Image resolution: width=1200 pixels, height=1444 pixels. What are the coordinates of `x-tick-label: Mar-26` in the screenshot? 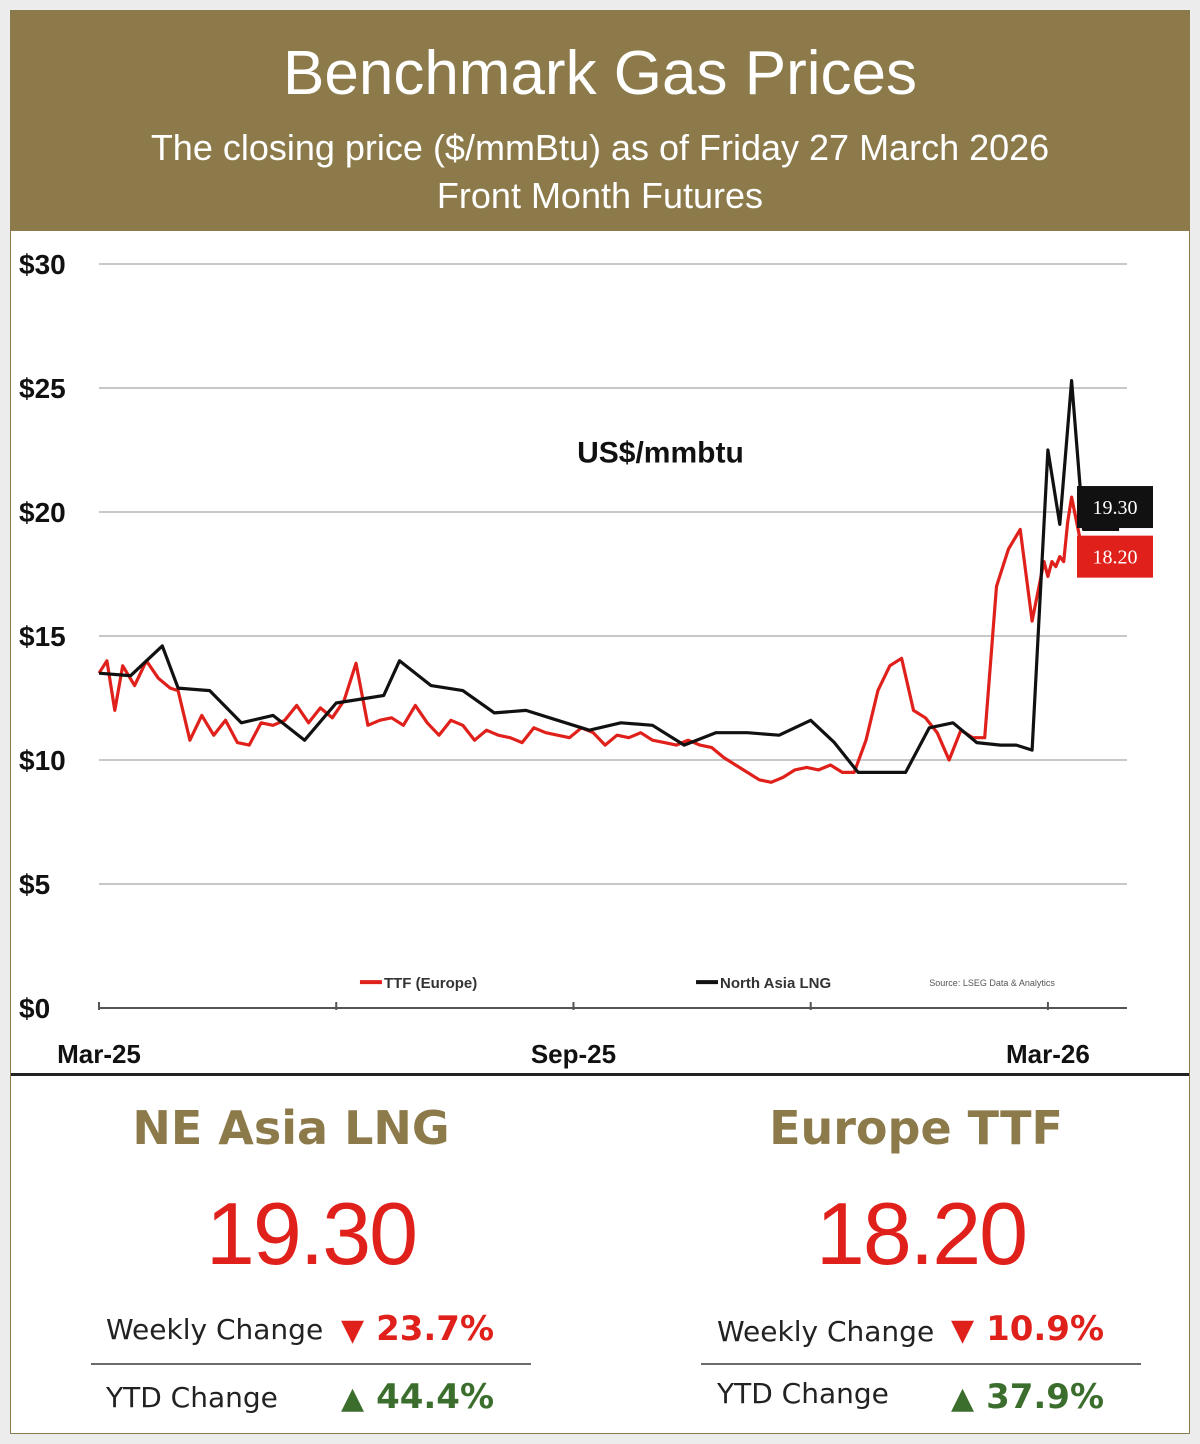 It's located at (1048, 1054).